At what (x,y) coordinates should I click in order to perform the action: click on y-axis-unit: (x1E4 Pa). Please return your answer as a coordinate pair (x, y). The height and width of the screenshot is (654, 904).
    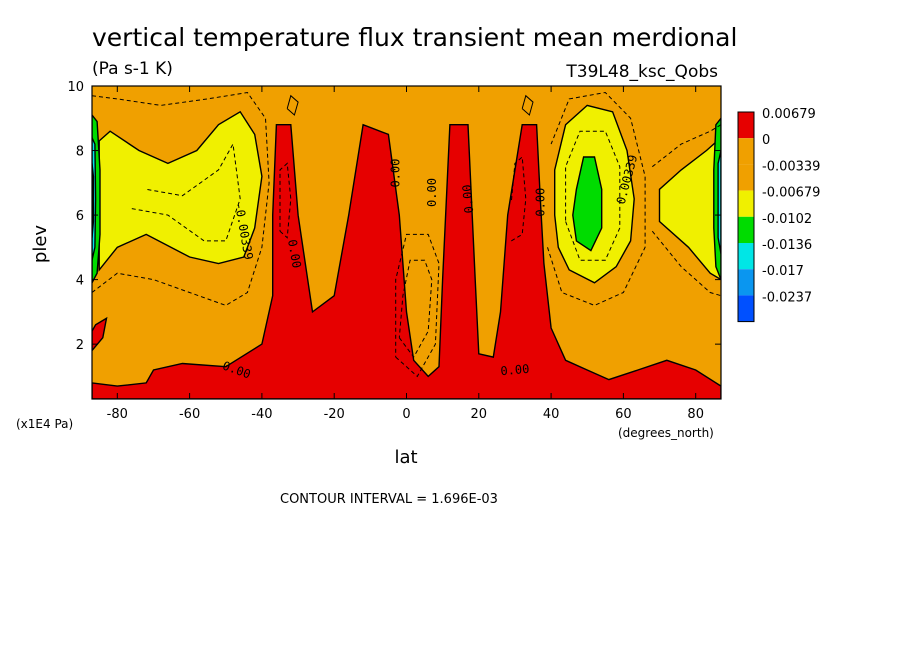
    Looking at the image, I should click on (44, 424).